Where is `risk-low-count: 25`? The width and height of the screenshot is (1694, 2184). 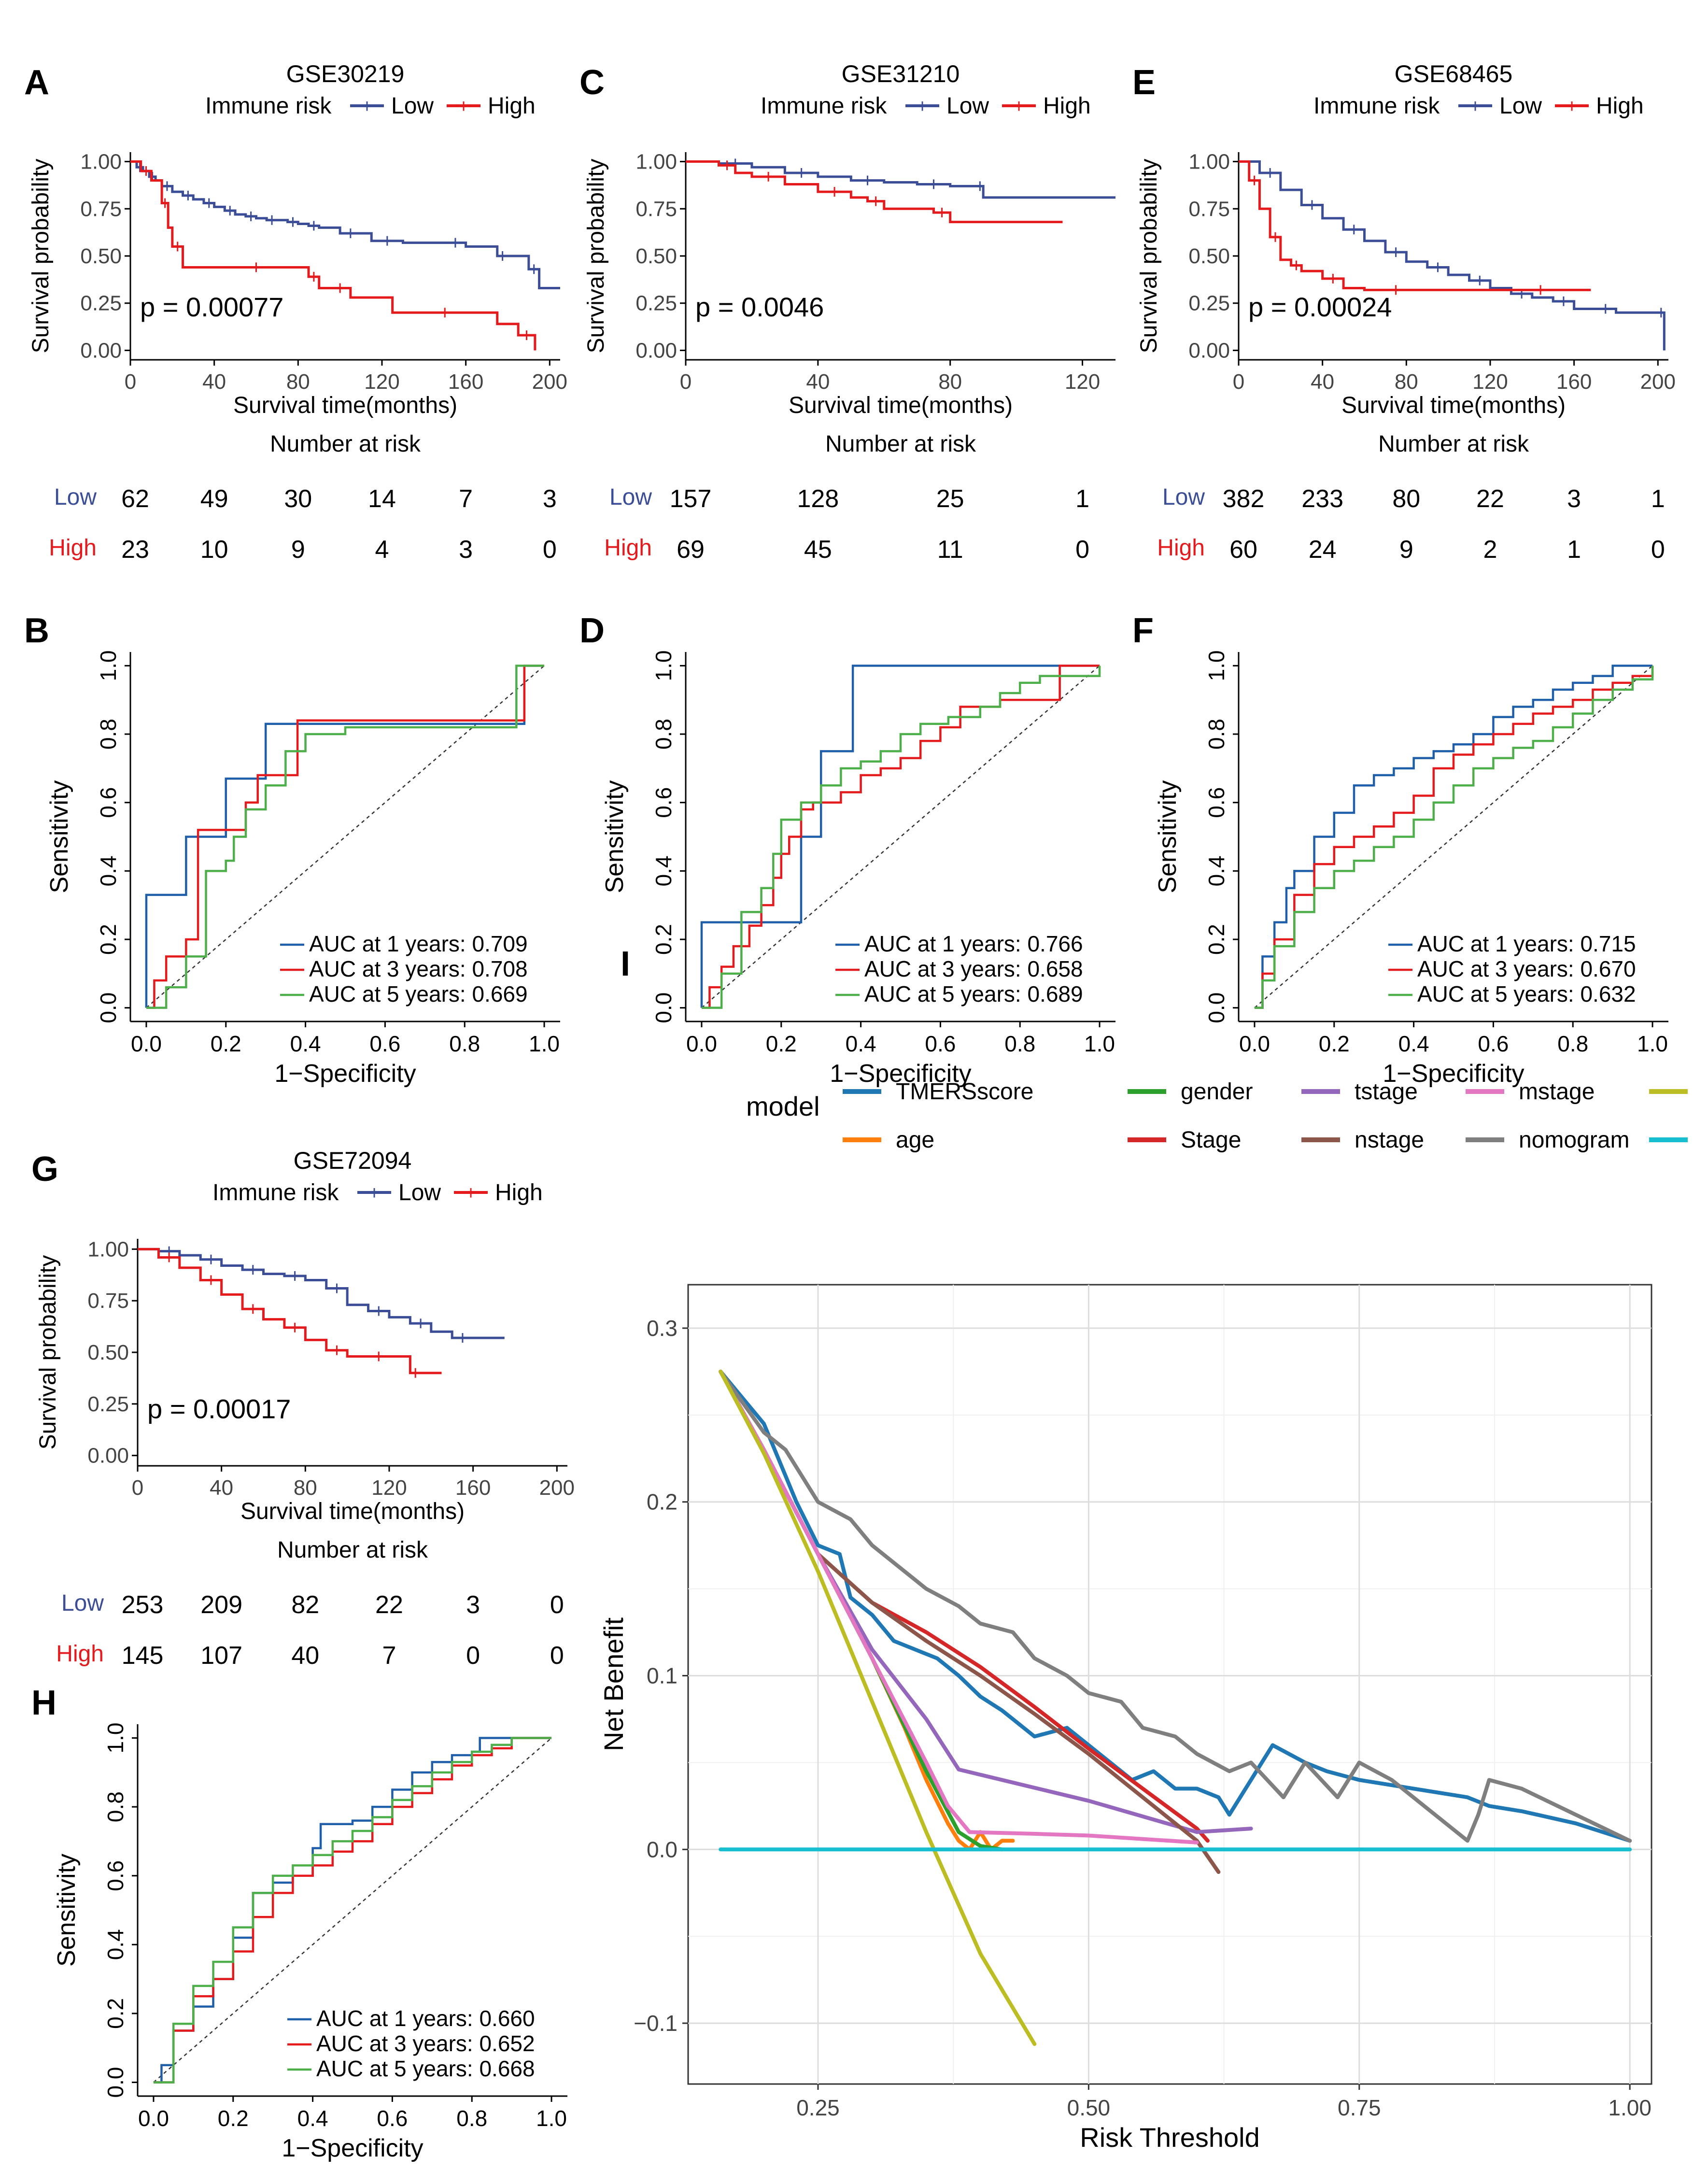 risk-low-count: 25 is located at coordinates (950, 499).